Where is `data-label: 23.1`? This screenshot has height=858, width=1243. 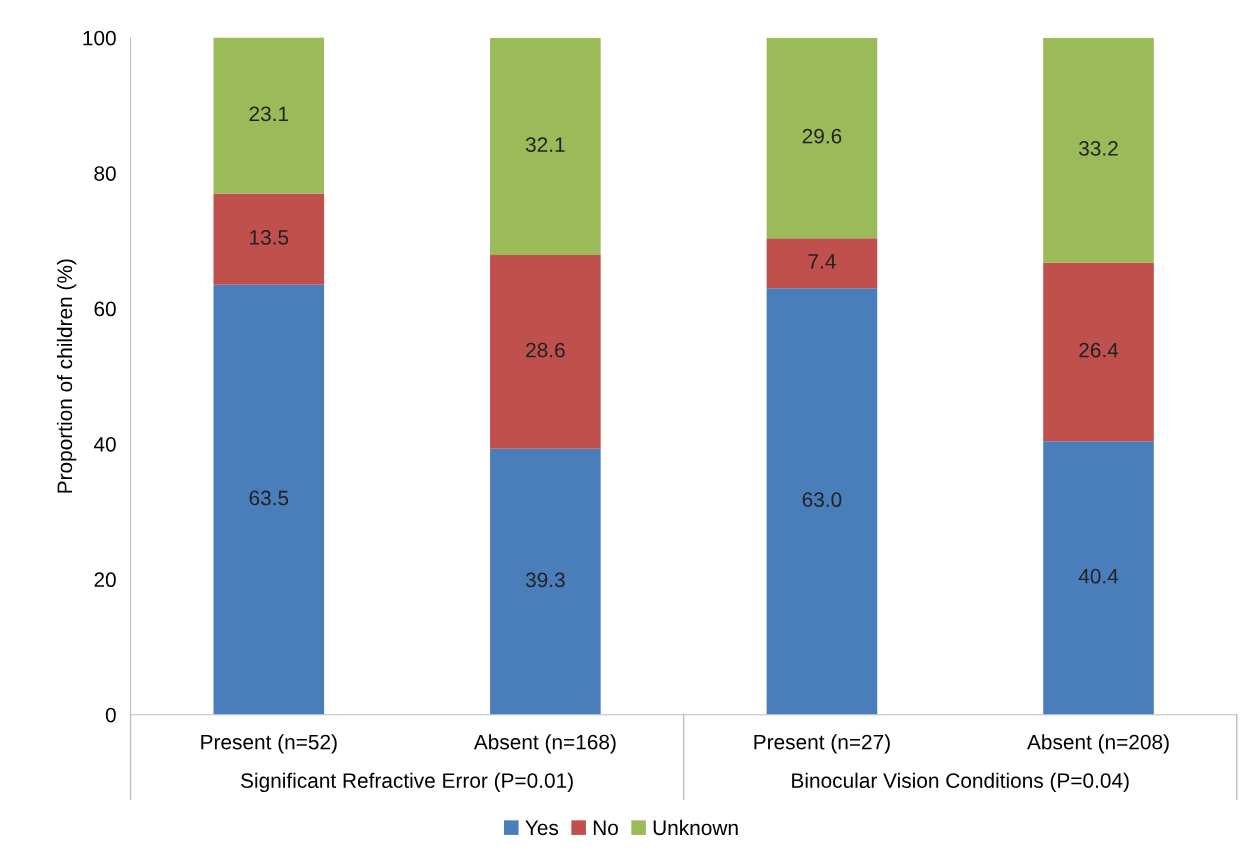
data-label: 23.1 is located at coordinates (269, 114).